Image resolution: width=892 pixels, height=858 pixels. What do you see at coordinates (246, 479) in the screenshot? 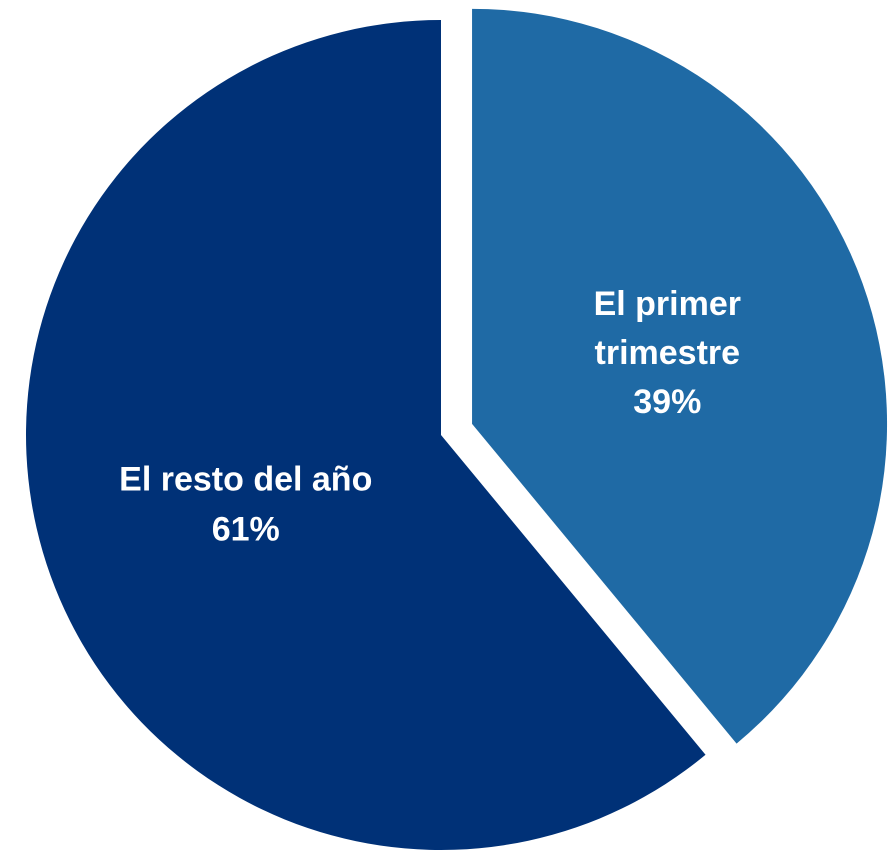
I see `category-label: El resto del año` at bounding box center [246, 479].